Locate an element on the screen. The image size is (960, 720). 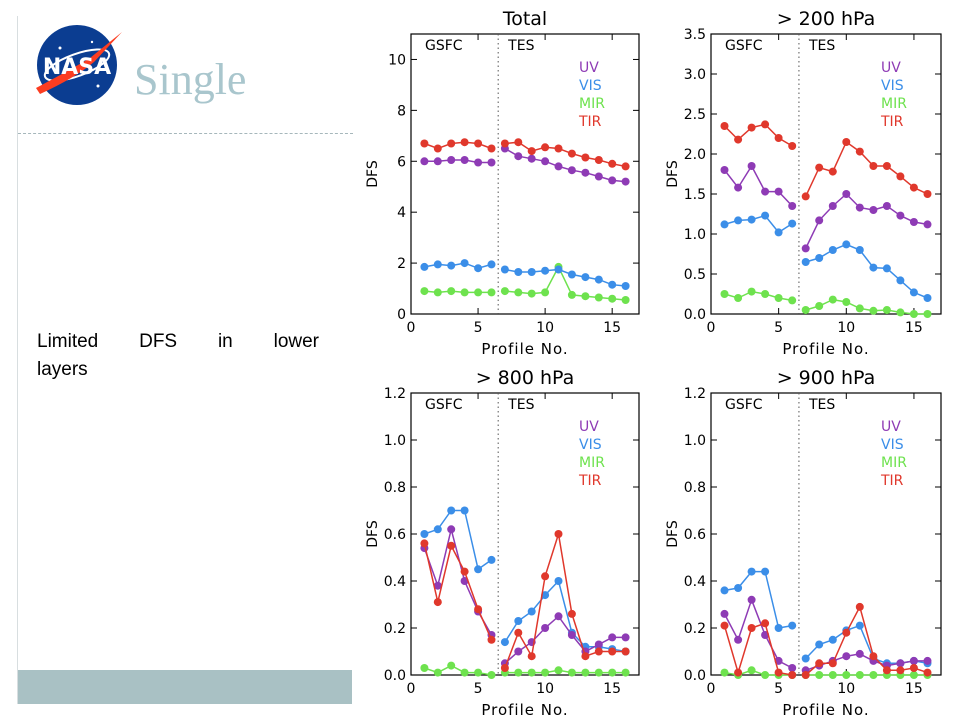
chart-2-title: > 200 hPa is located at coordinates (826, 19).